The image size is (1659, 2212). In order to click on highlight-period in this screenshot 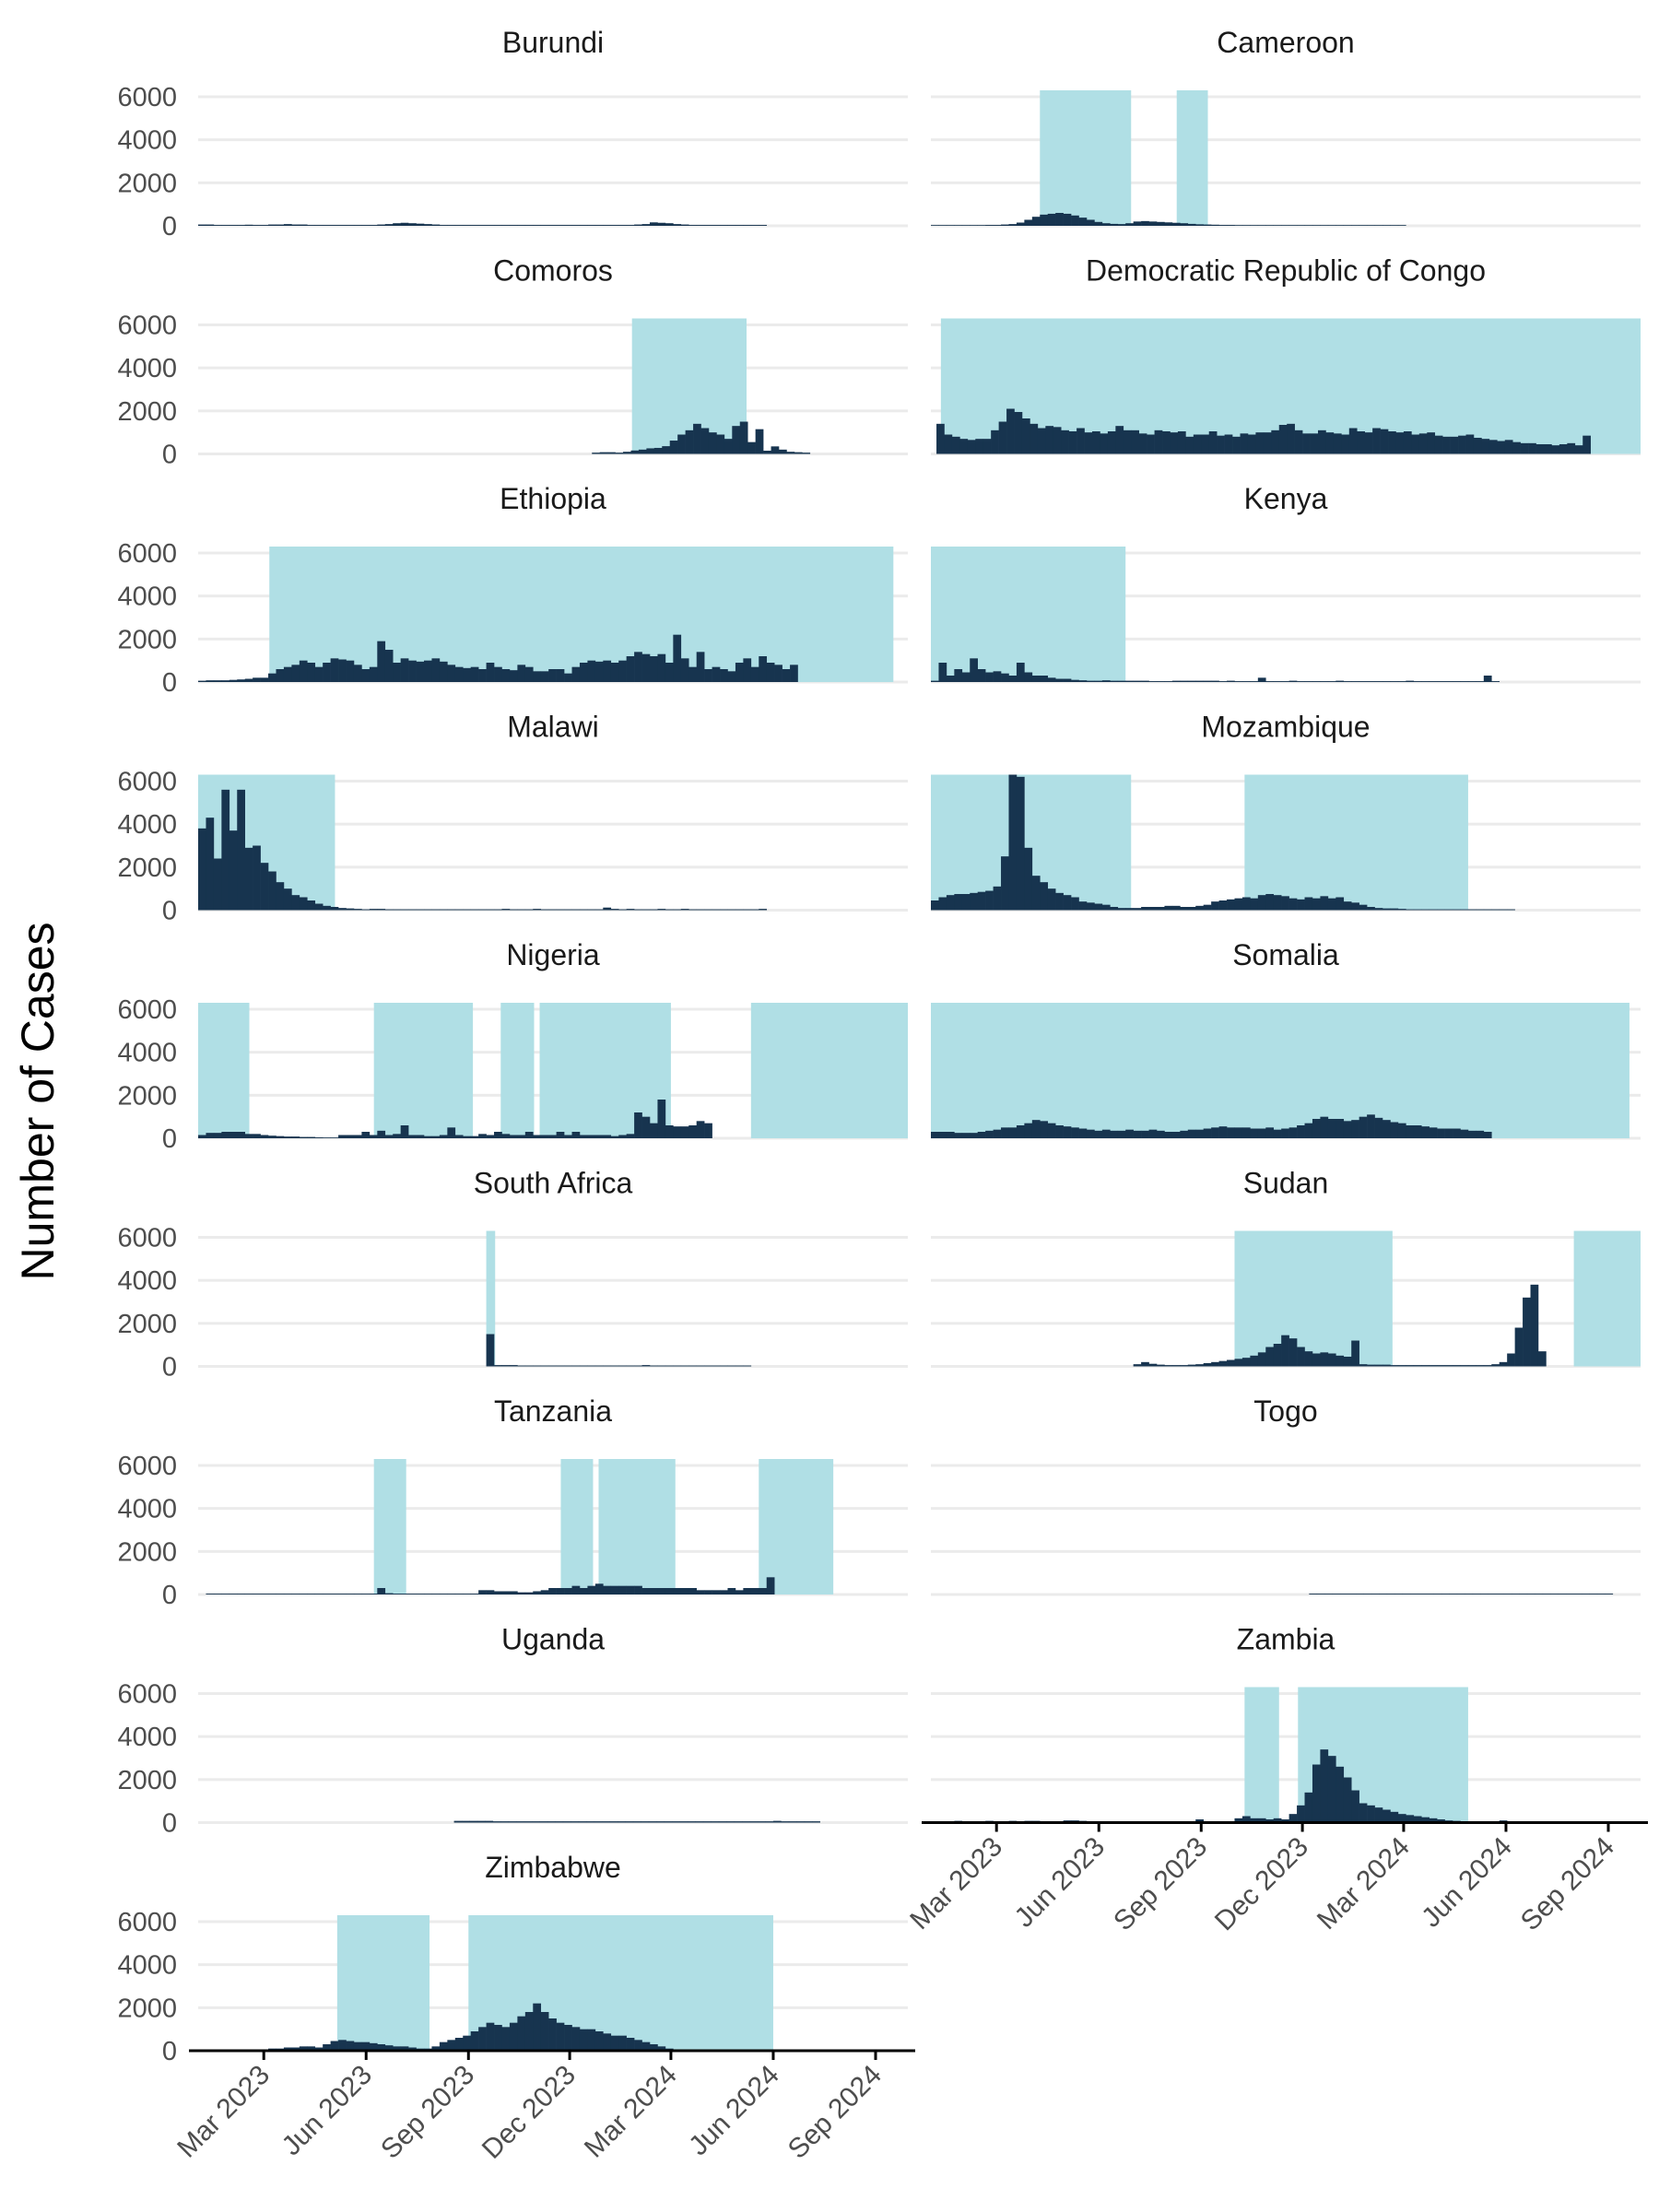, I will do `click(423, 1070)`.